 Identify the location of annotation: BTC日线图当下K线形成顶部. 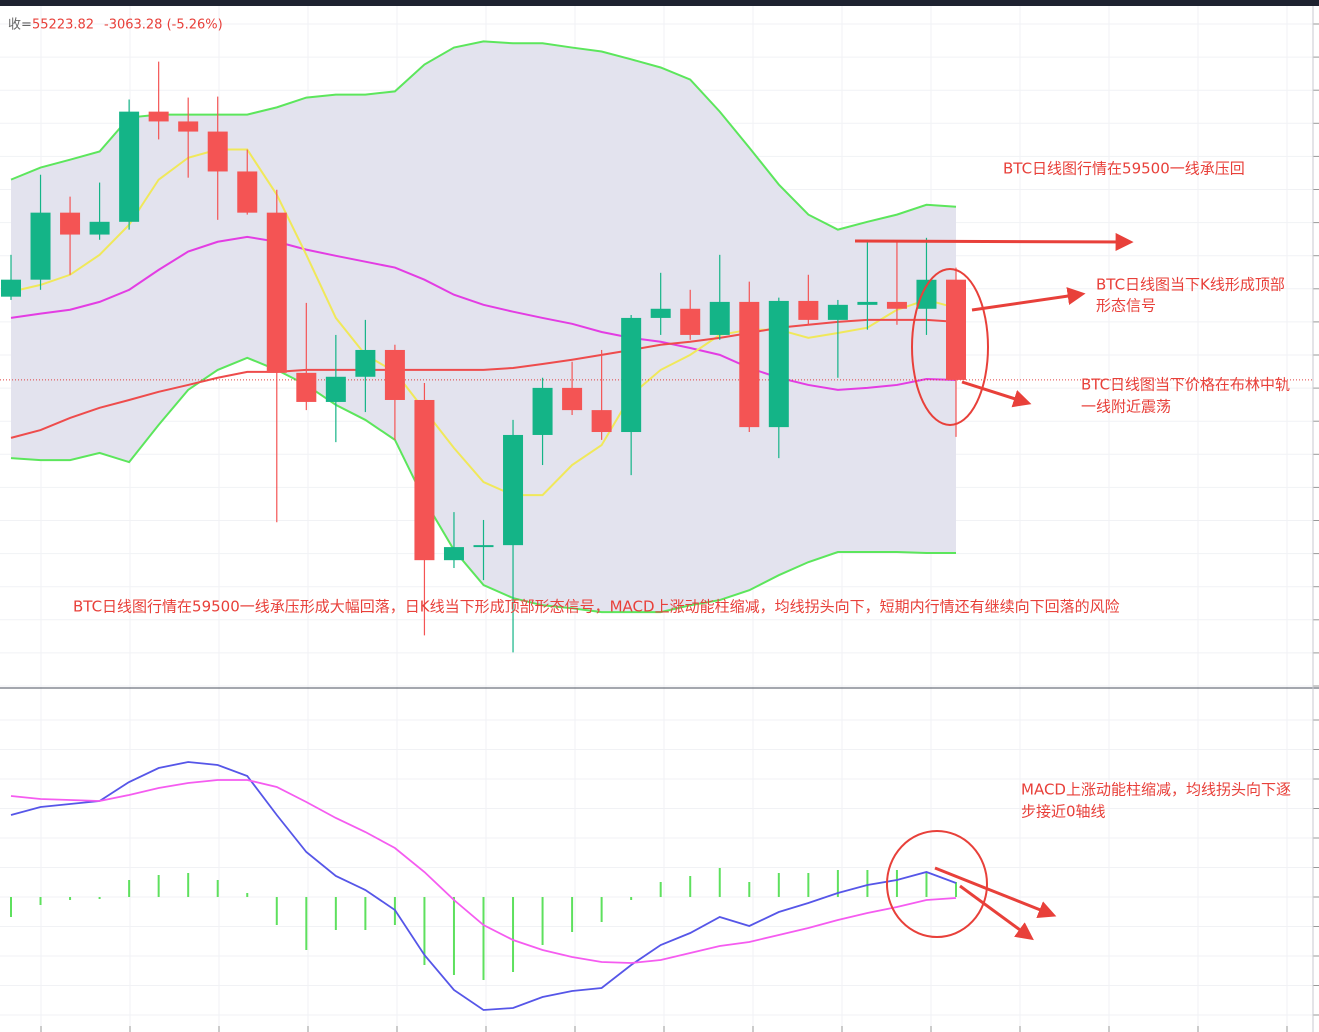
(1190, 285).